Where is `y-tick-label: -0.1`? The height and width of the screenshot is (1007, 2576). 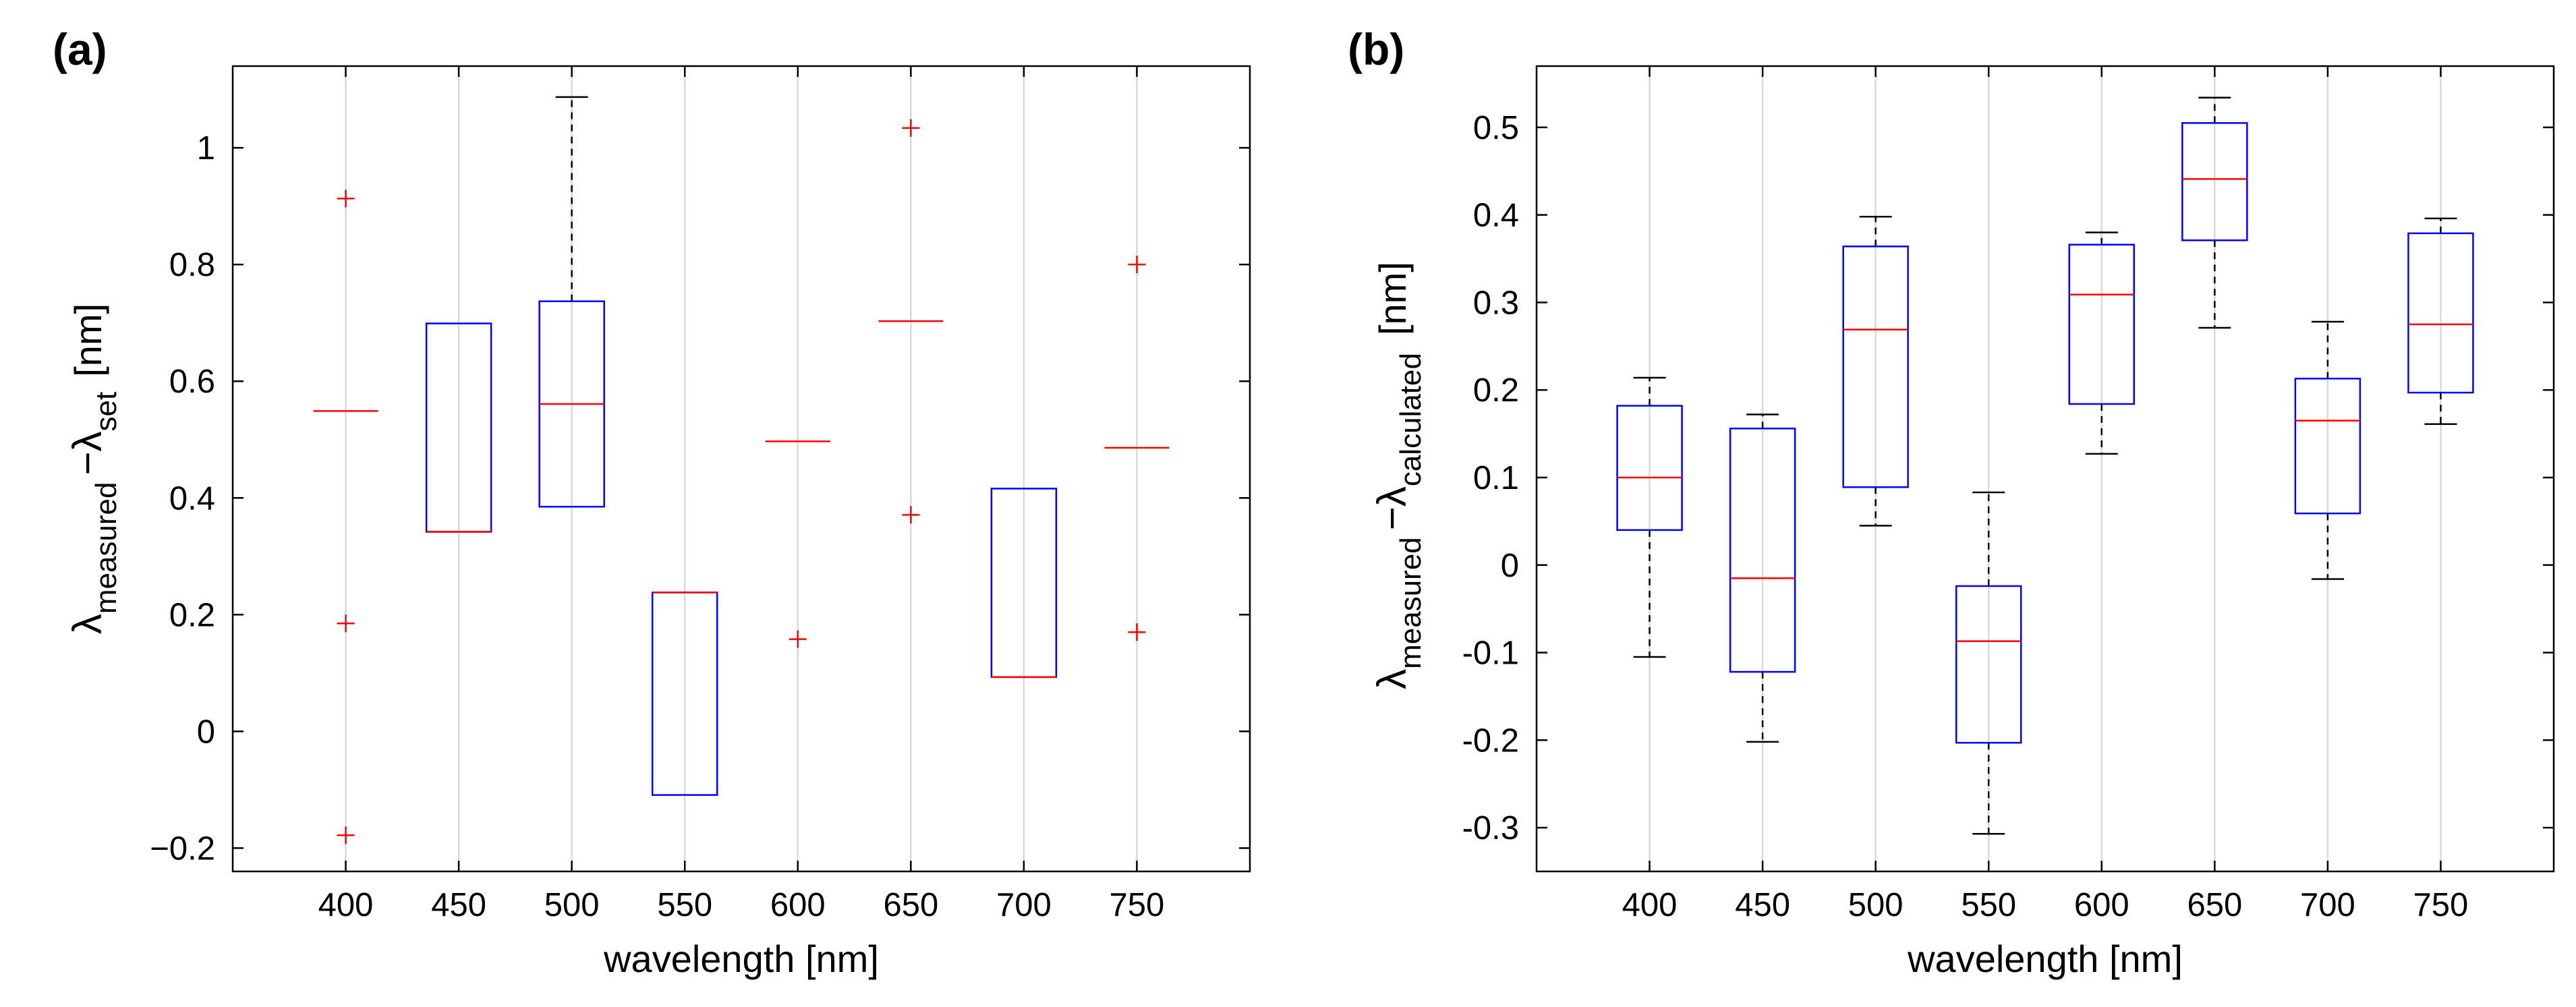 y-tick-label: -0.1 is located at coordinates (1490, 653).